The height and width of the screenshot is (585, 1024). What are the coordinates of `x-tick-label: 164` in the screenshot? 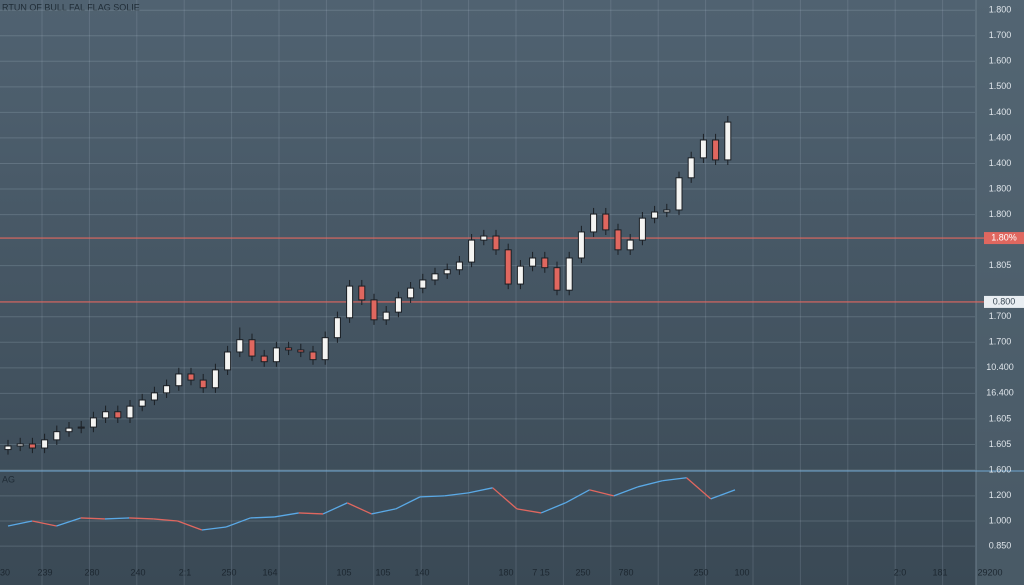 It's located at (269, 572).